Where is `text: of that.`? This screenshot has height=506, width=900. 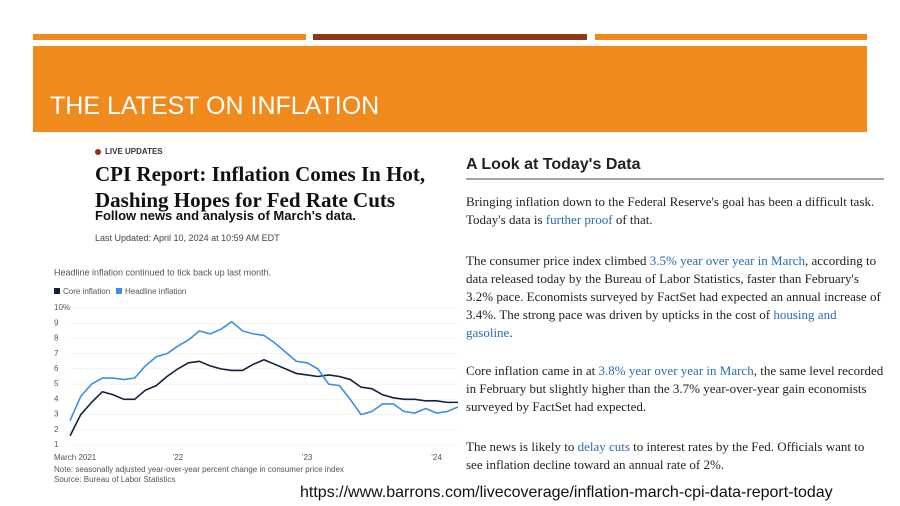
text: of that. is located at coordinates (632, 219).